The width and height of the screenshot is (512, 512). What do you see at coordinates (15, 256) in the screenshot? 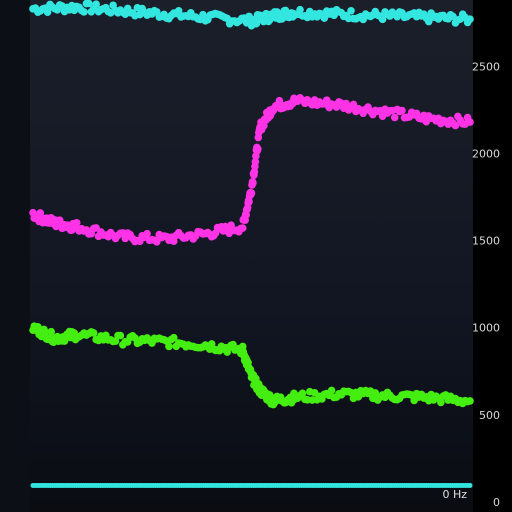
I see `left-strip` at bounding box center [15, 256].